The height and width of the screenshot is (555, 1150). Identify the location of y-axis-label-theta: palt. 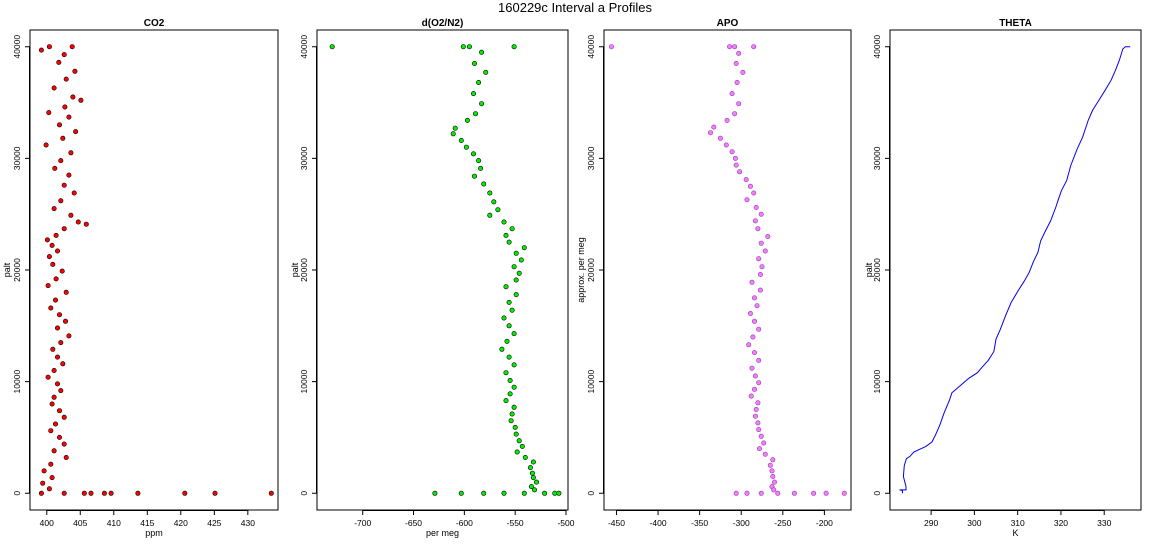
(869, 269).